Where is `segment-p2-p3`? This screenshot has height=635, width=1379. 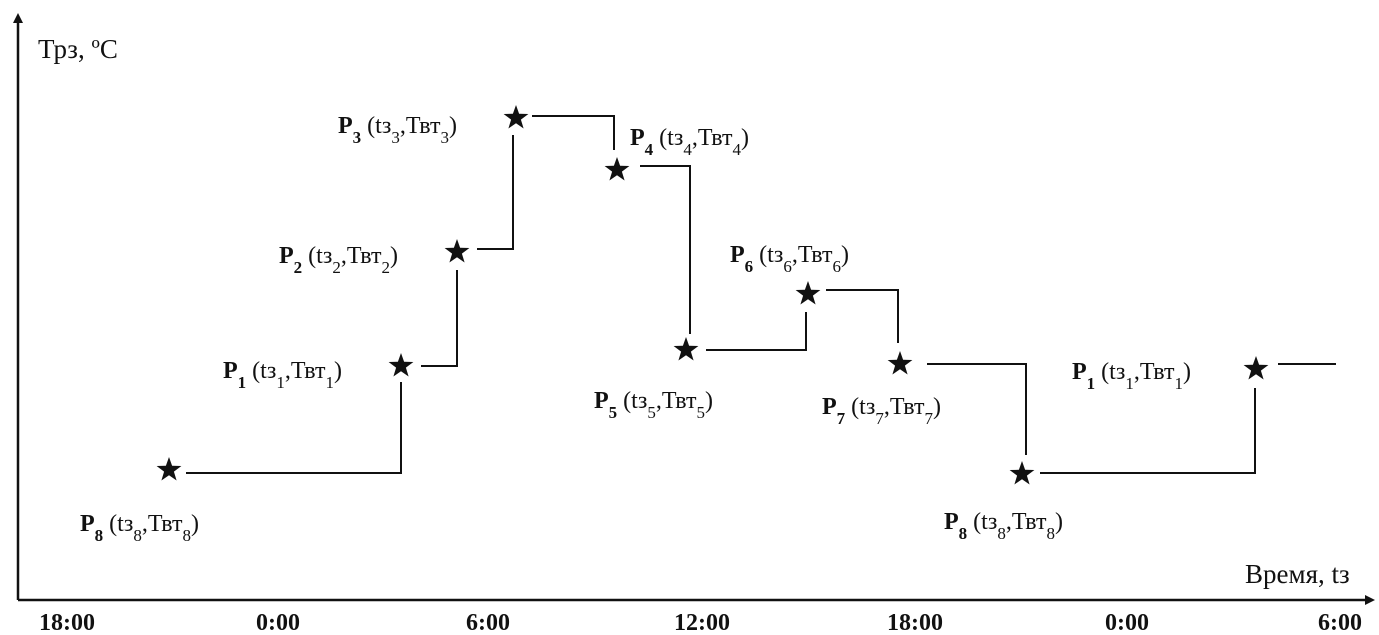
segment-p2-p3 is located at coordinates (495, 192).